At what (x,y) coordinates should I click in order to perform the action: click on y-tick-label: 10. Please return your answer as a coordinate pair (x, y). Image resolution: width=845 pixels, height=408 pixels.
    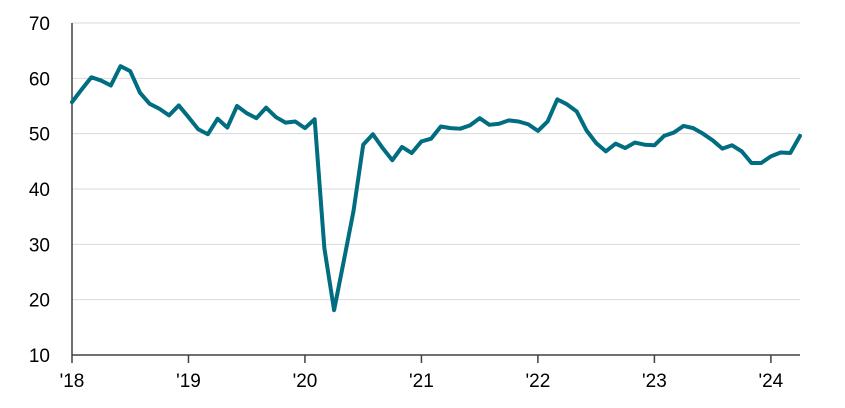
    Looking at the image, I should click on (39, 356).